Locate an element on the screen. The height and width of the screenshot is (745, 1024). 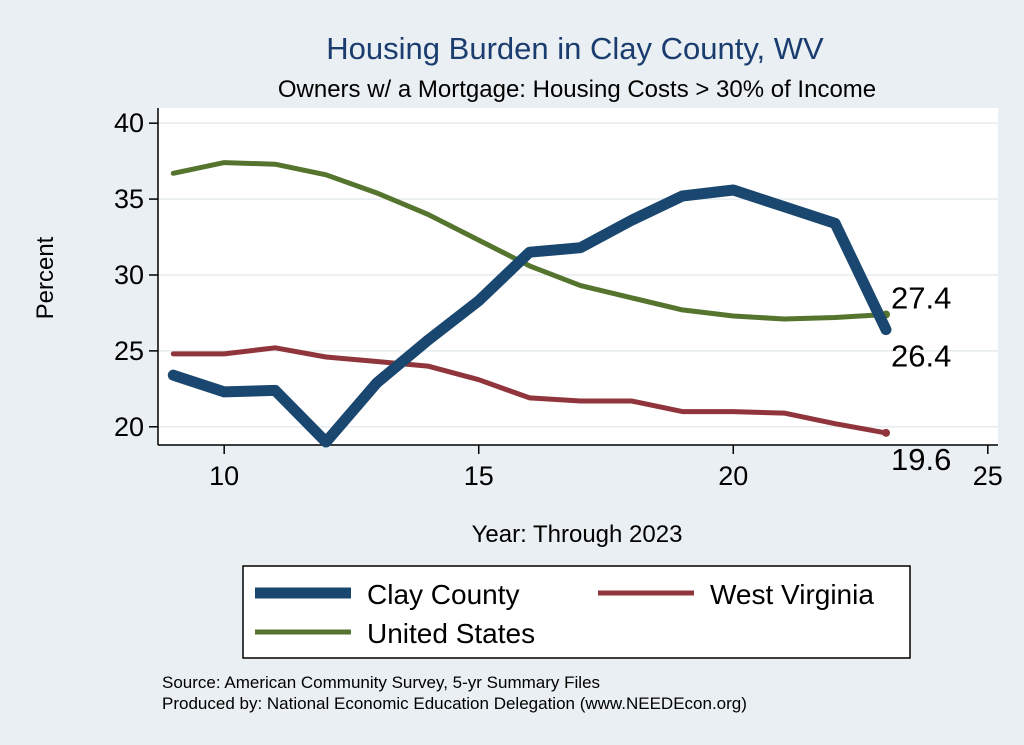
y-axis-title: Percent is located at coordinates (45, 277).